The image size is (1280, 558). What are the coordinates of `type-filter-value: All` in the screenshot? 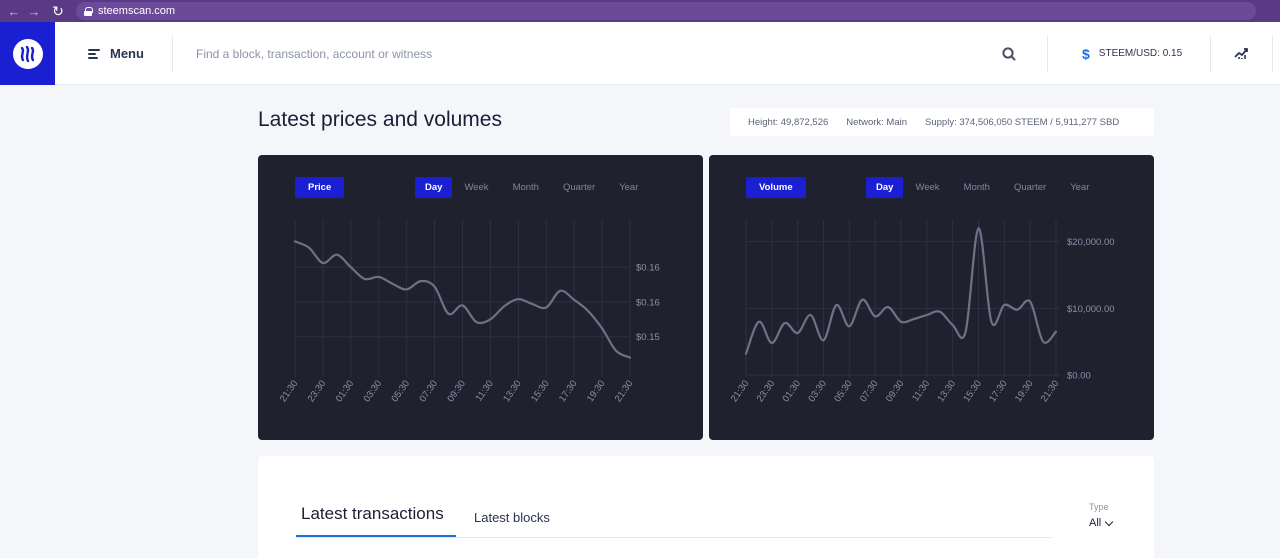 It's located at (1095, 523).